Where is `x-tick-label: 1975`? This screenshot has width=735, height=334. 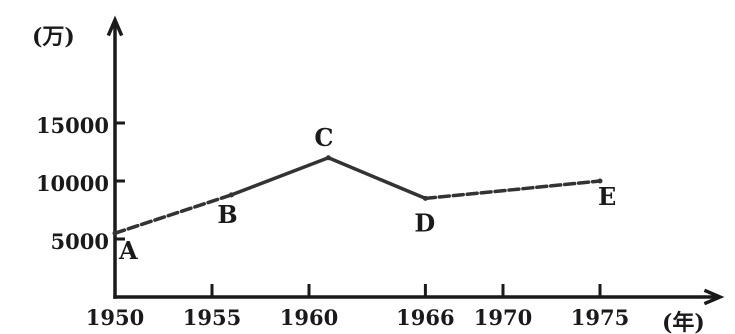
x-tick-label: 1975 is located at coordinates (600, 317).